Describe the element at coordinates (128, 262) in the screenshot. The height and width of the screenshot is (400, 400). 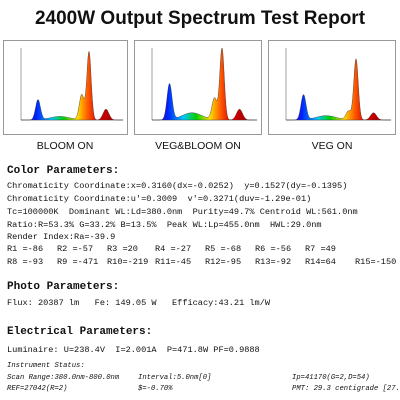
I see `render-index: R10=-219` at that location.